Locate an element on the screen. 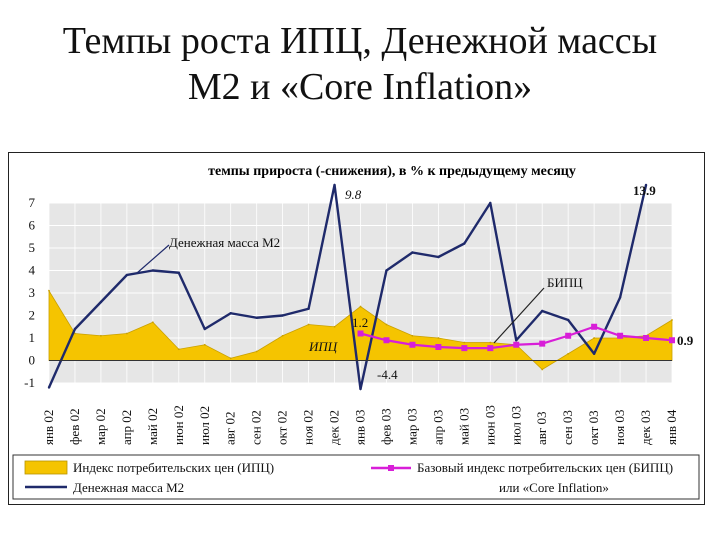 The image size is (720, 540). y-tick-label: 2 is located at coordinates (32, 315).